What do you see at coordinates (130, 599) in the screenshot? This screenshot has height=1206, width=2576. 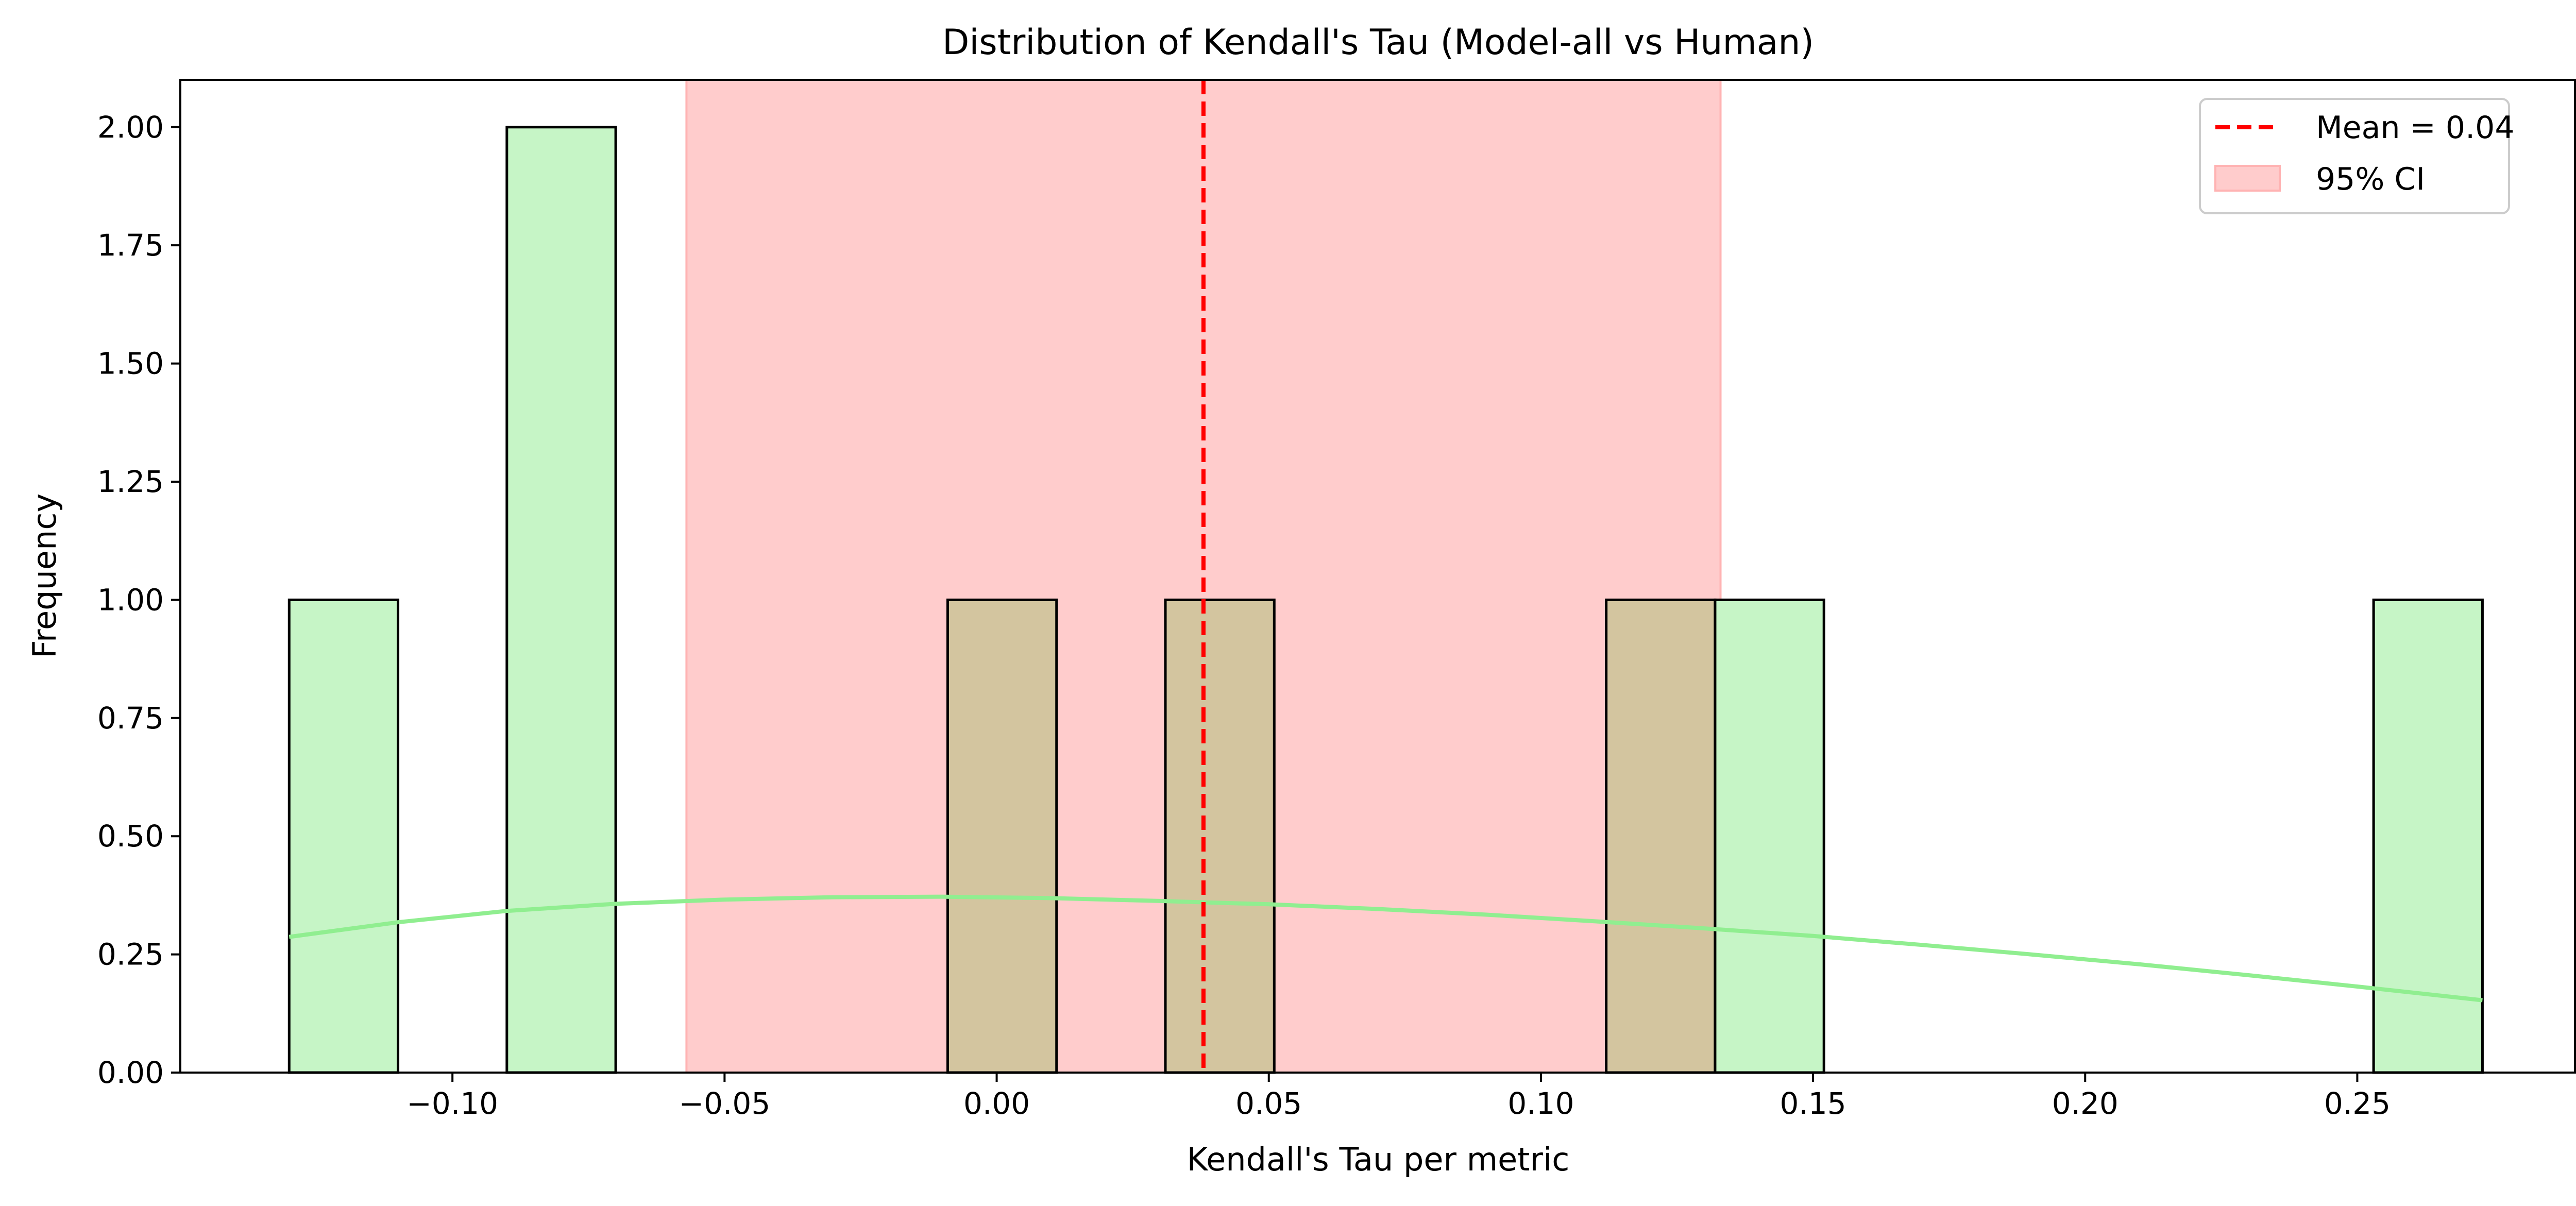 I see `y-tick-label: 1.00` at bounding box center [130, 599].